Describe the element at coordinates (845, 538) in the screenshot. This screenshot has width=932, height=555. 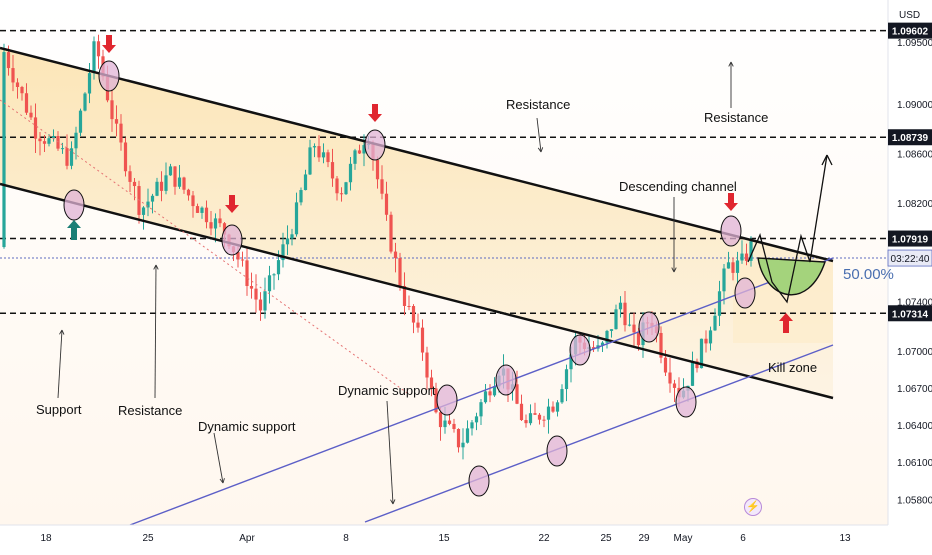
I see `x-tick-label: 13` at that location.